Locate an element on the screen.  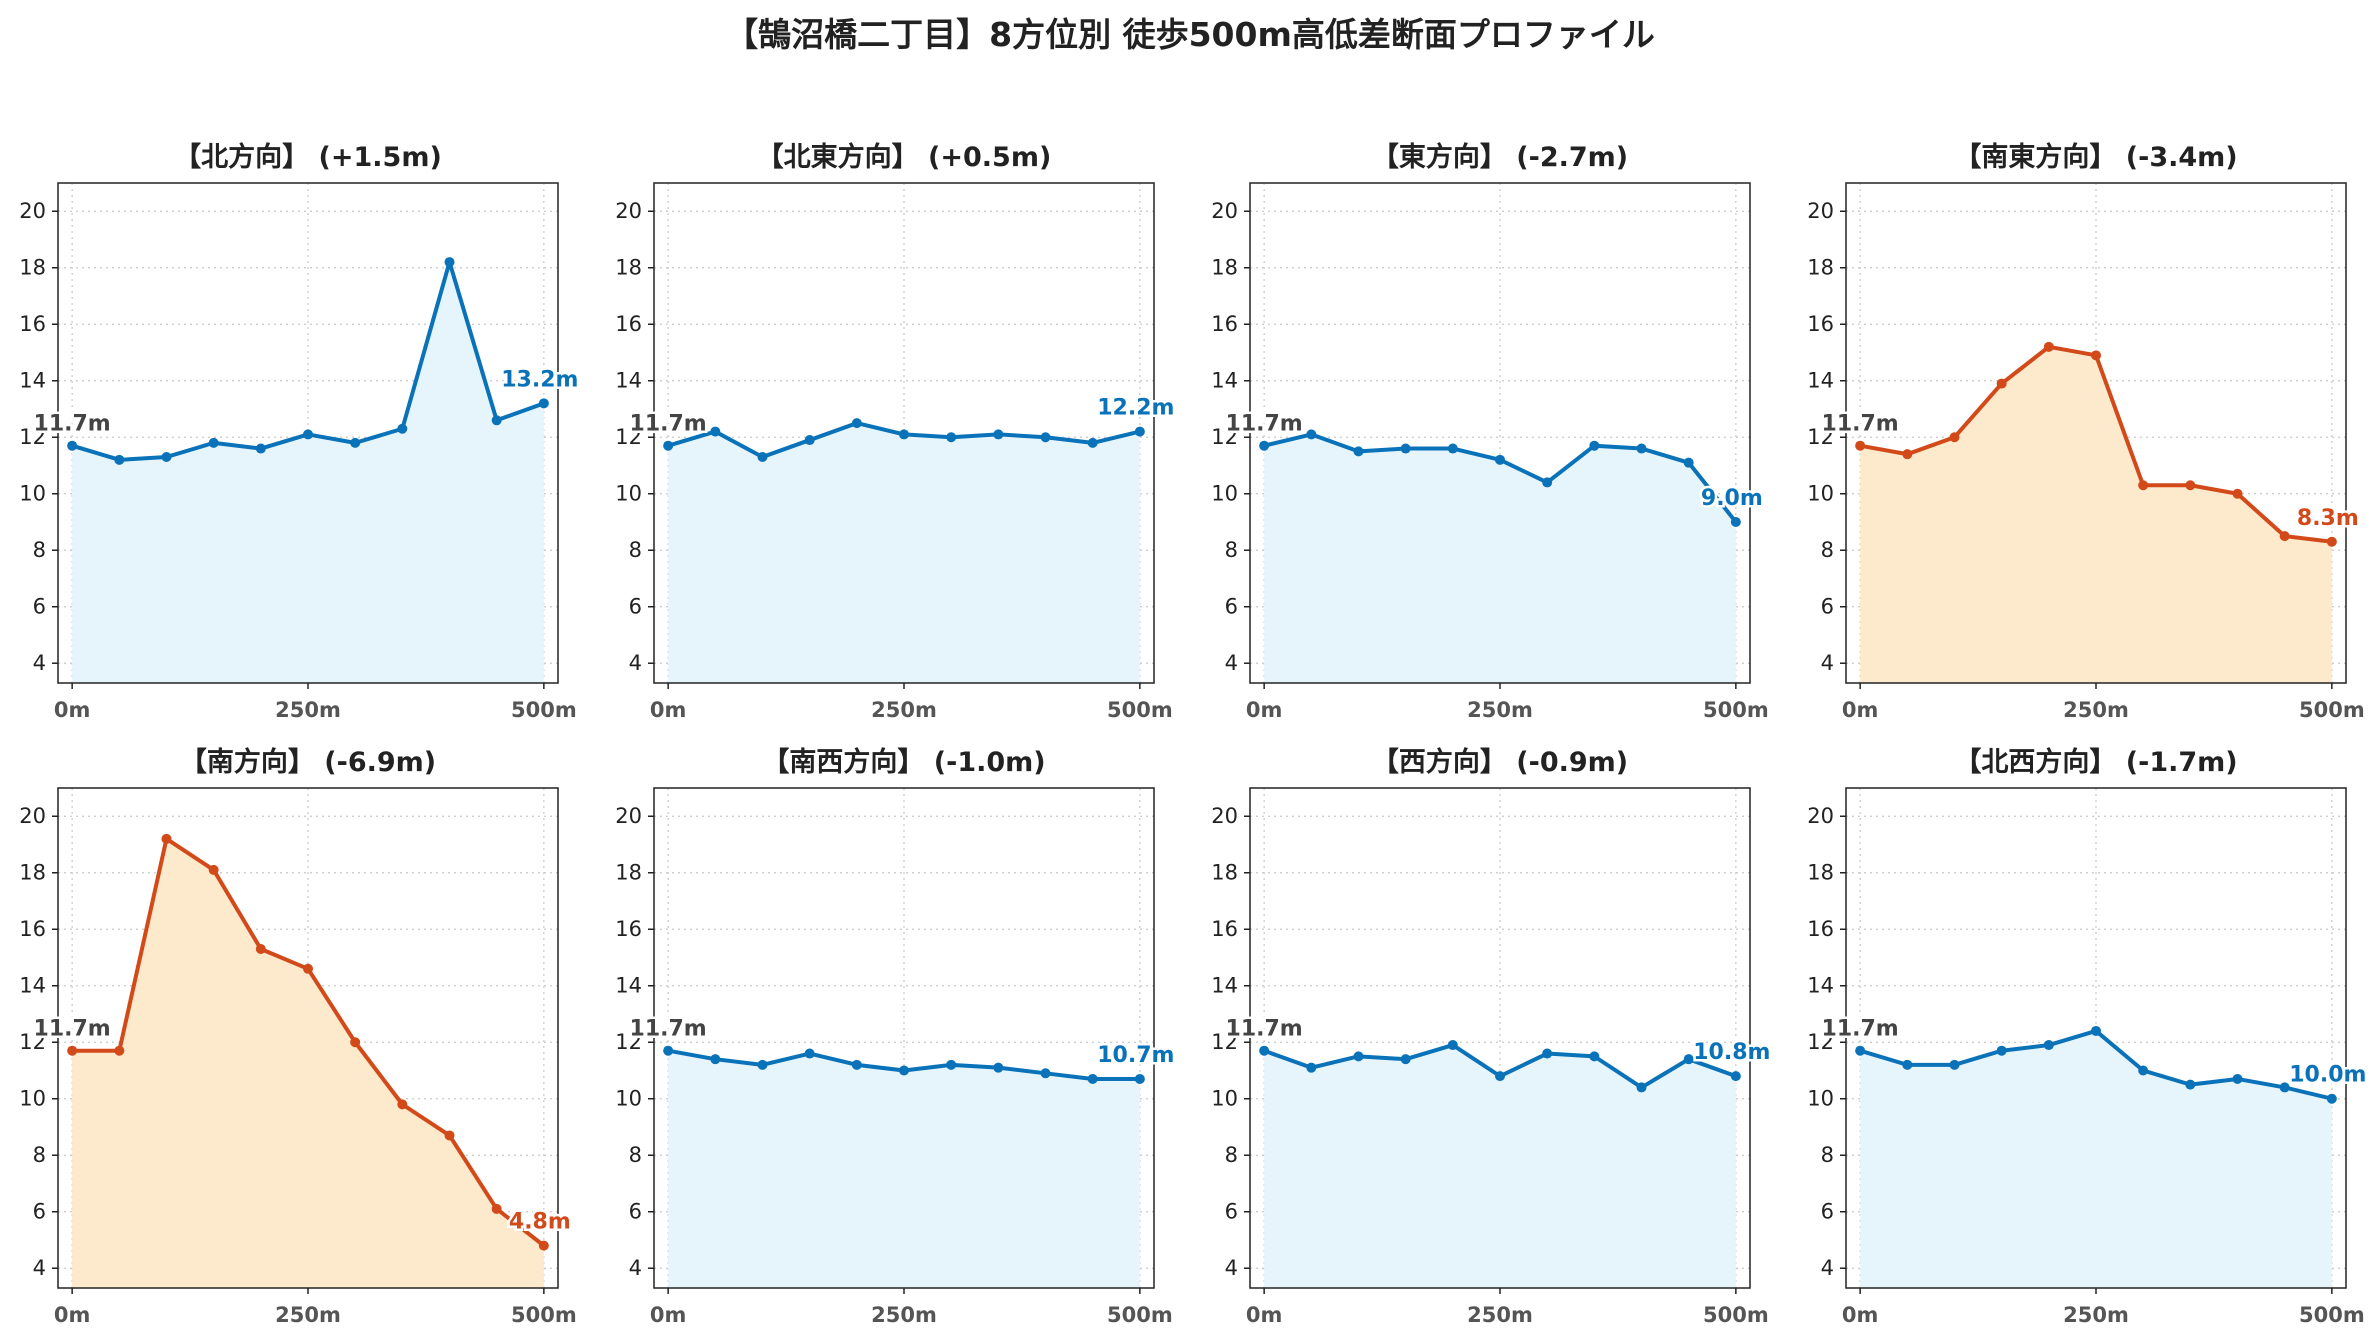
panel-title: 【北方向】 (+1.5m) is located at coordinates (308, 157).